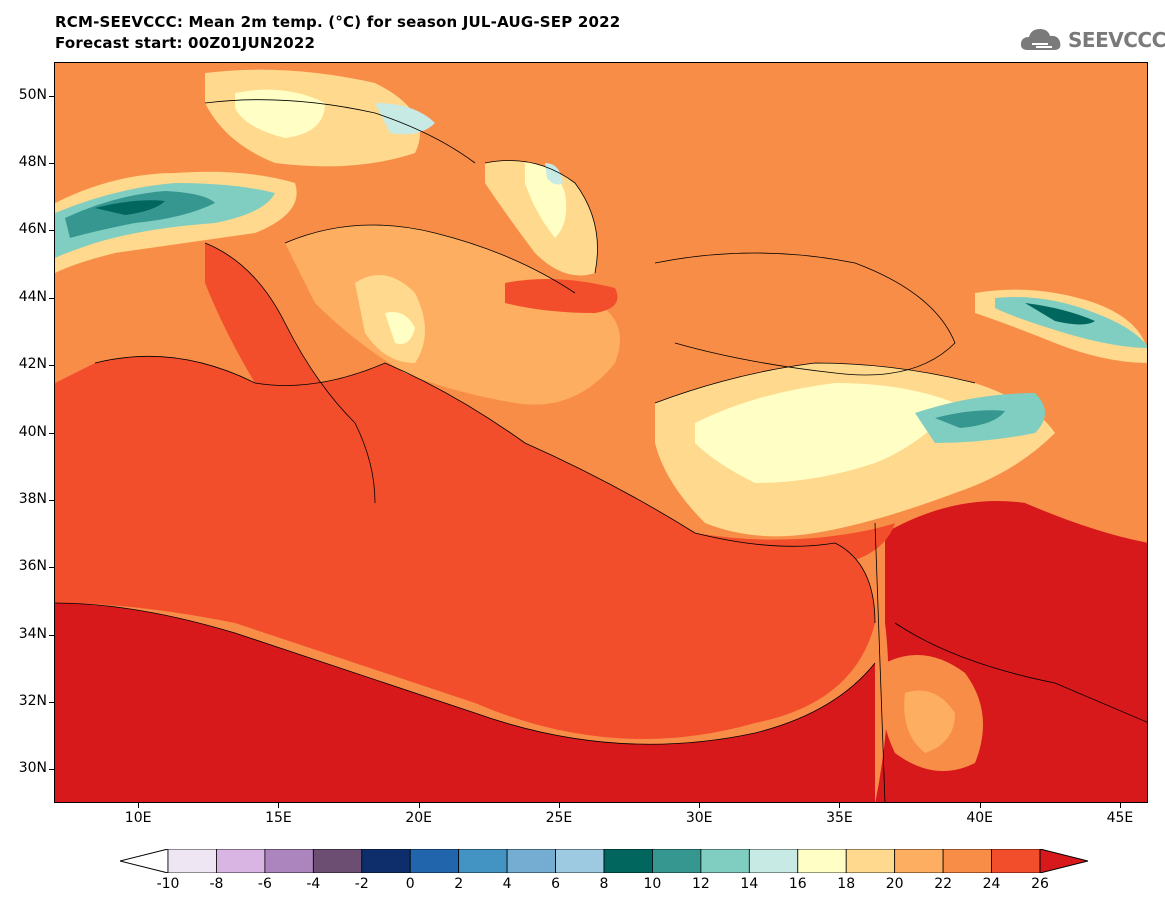  I want to click on lat-label: 30N, so click(32, 768).